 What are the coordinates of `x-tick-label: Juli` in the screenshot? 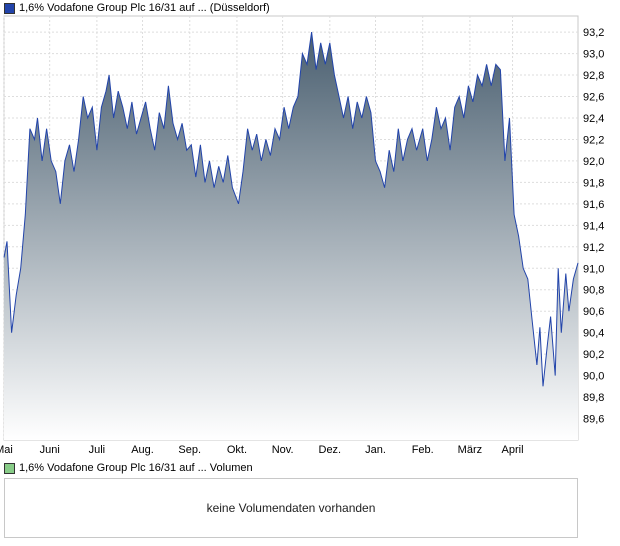 It's located at (97, 450).